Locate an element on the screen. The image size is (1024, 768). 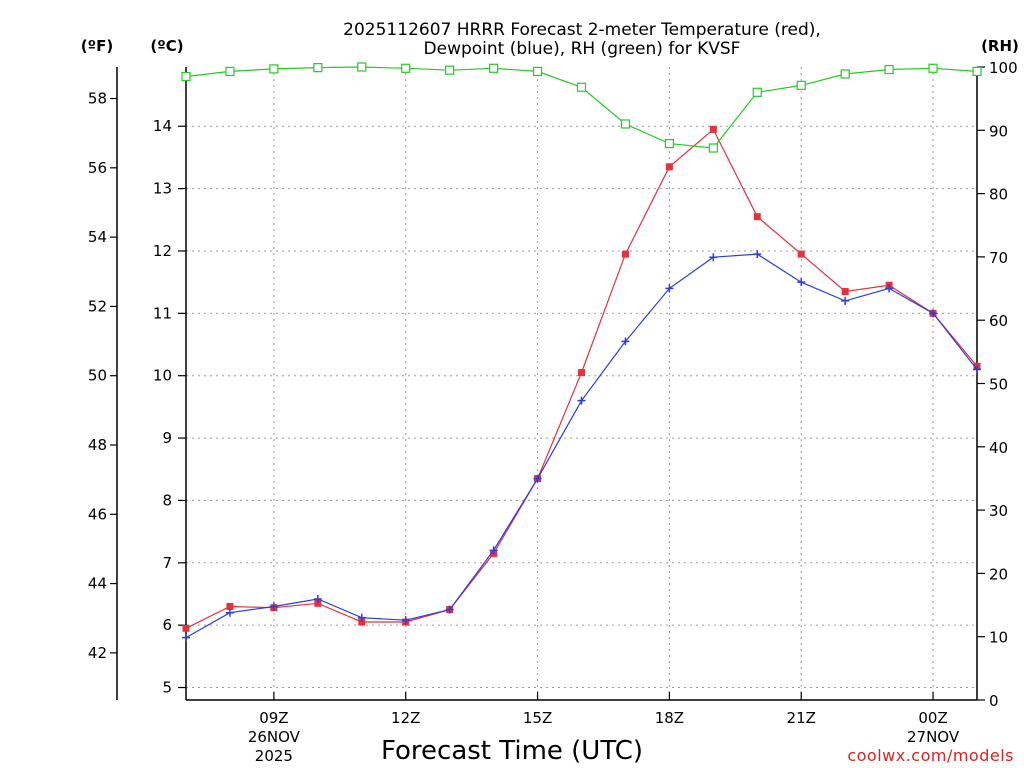
celsius-tick-label: 13 is located at coordinates (162, 189).